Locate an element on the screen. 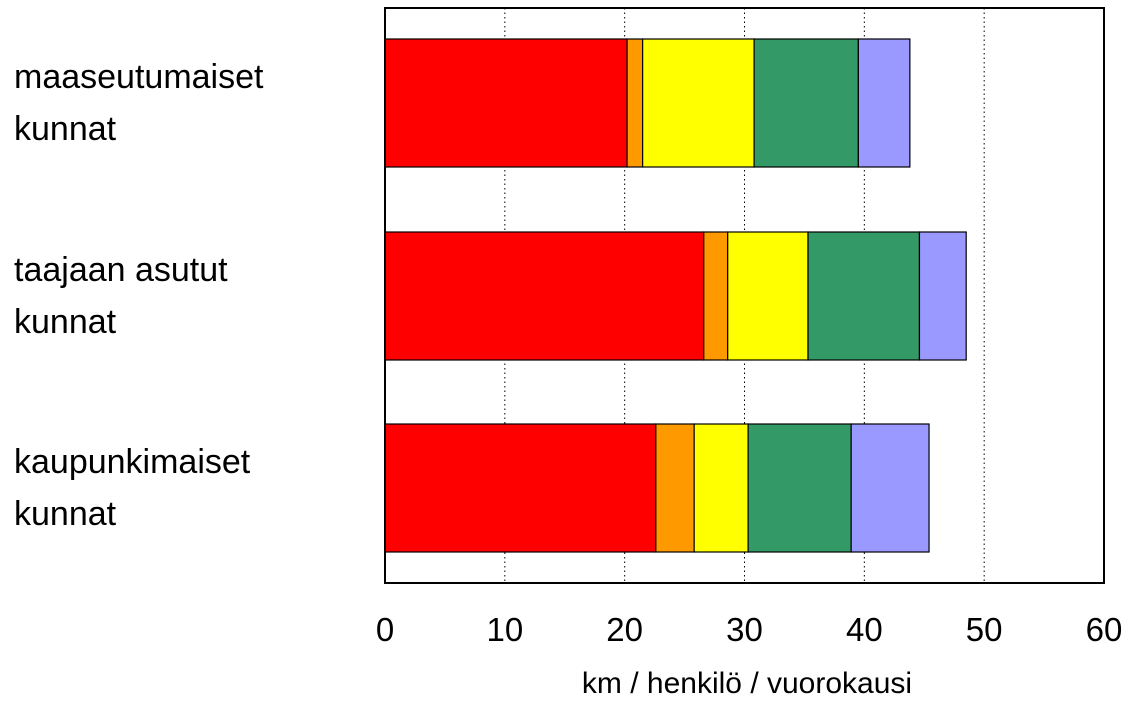  category-label: kaupunkimaiset is located at coordinates (132, 462).